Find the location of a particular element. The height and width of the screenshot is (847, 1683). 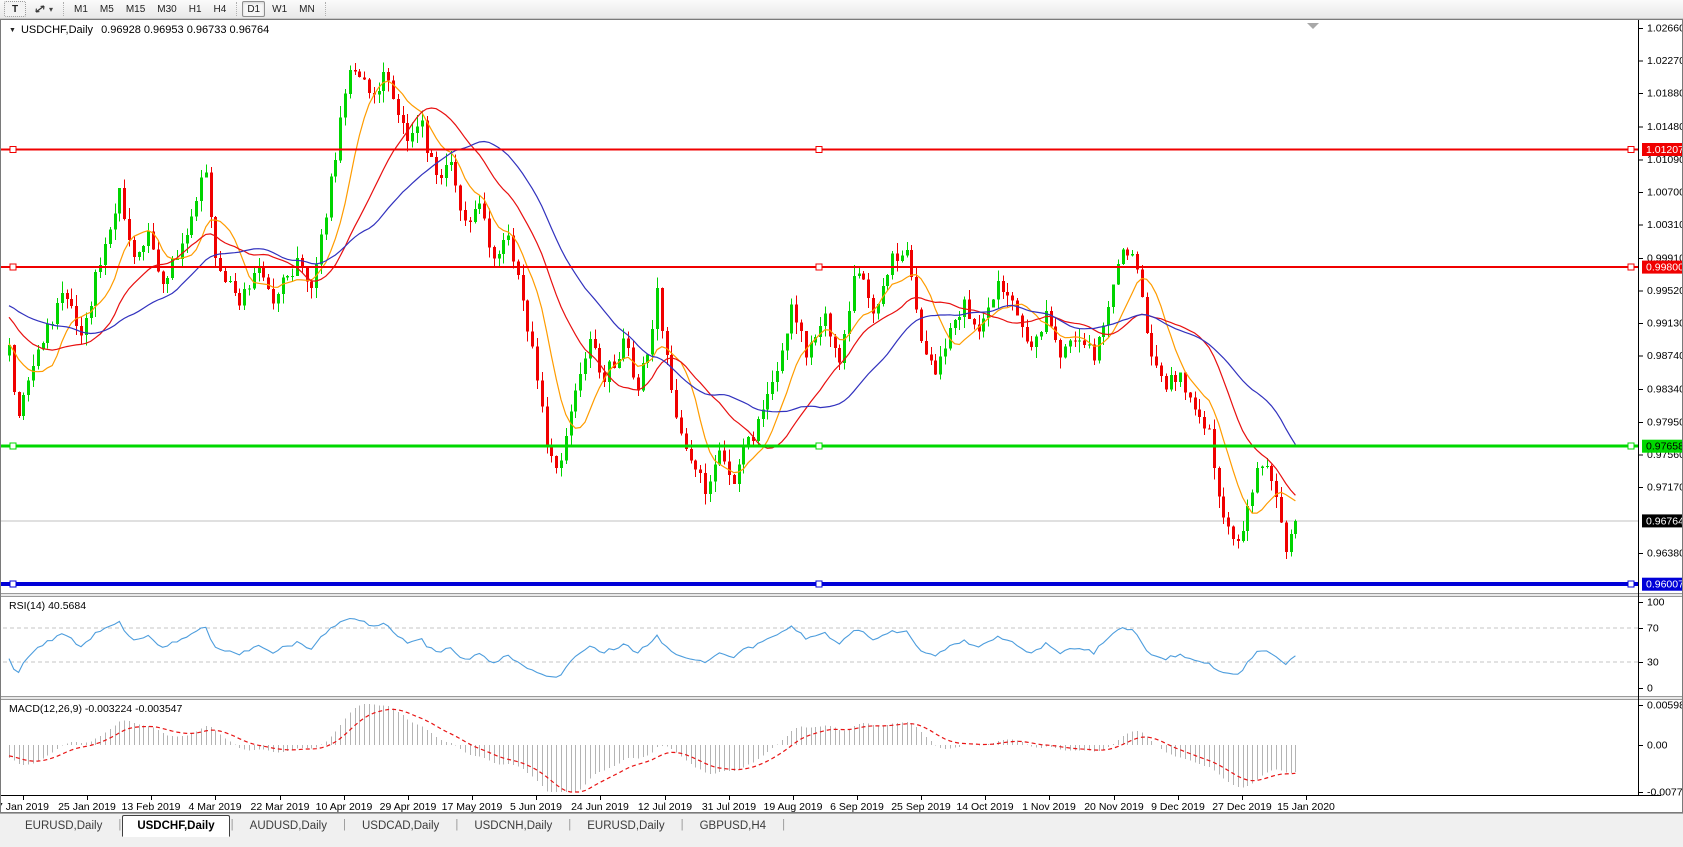

rsi-label: RSI(14) 40.5684 is located at coordinates (48, 606).